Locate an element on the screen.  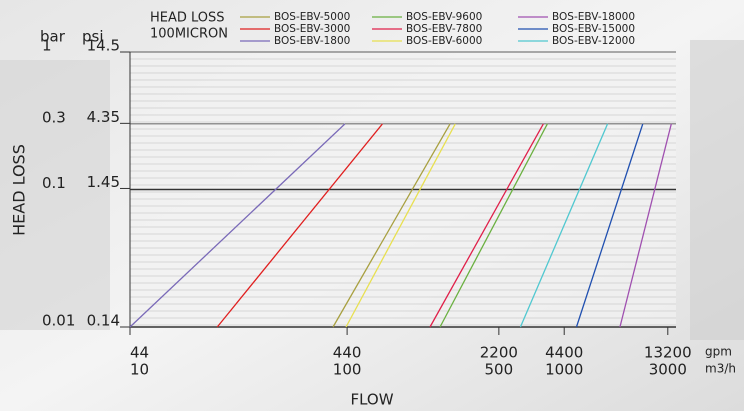
x2-tick-label: 1000 is located at coordinates (564, 370).